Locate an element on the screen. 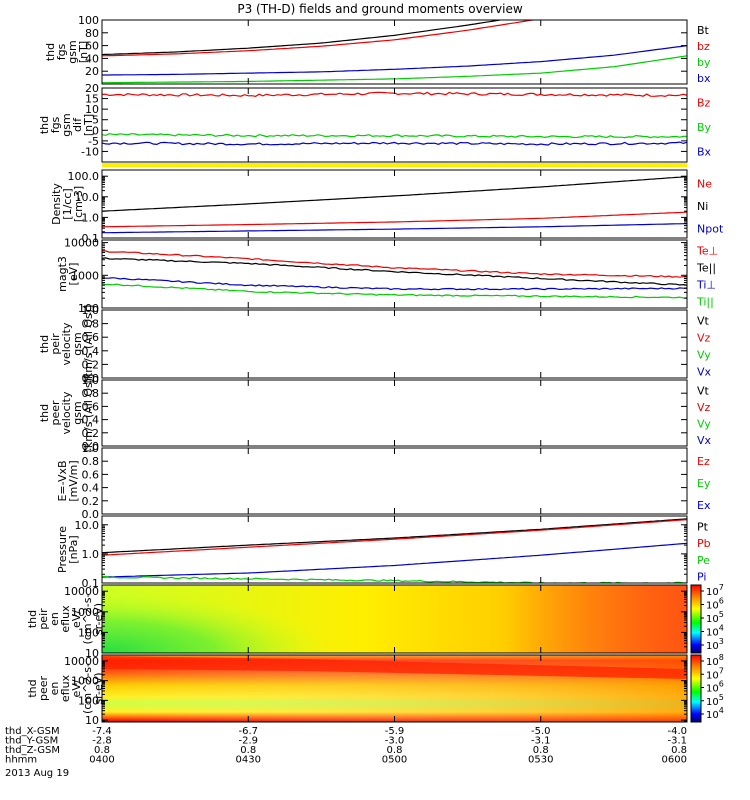 Image resolution: width=750 pixels, height=800 pixels. exponent: 4 is located at coordinates (721, 710).